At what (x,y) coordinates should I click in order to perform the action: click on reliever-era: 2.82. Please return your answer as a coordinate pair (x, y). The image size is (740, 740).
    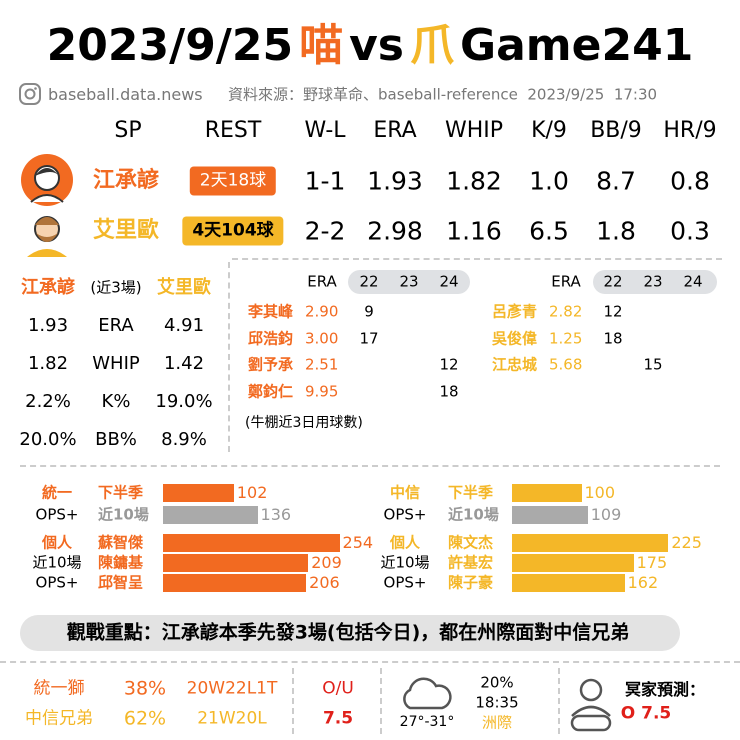
    Looking at the image, I should click on (566, 311).